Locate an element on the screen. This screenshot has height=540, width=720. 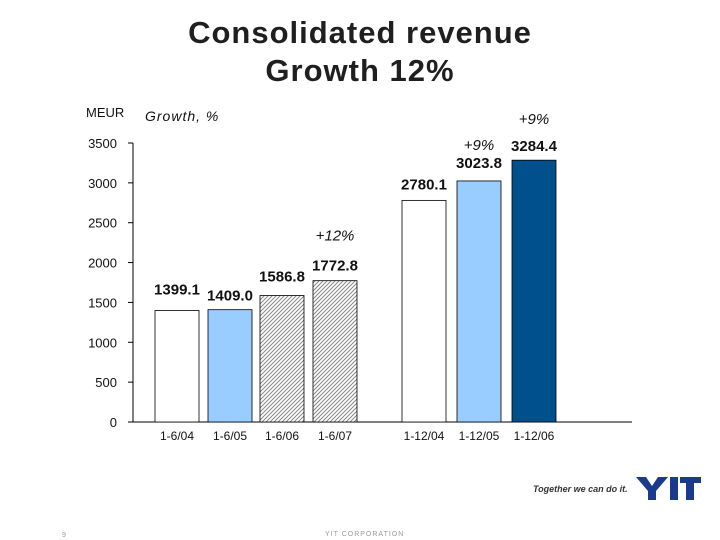
y-tick-label: 3000 is located at coordinates (102, 183).